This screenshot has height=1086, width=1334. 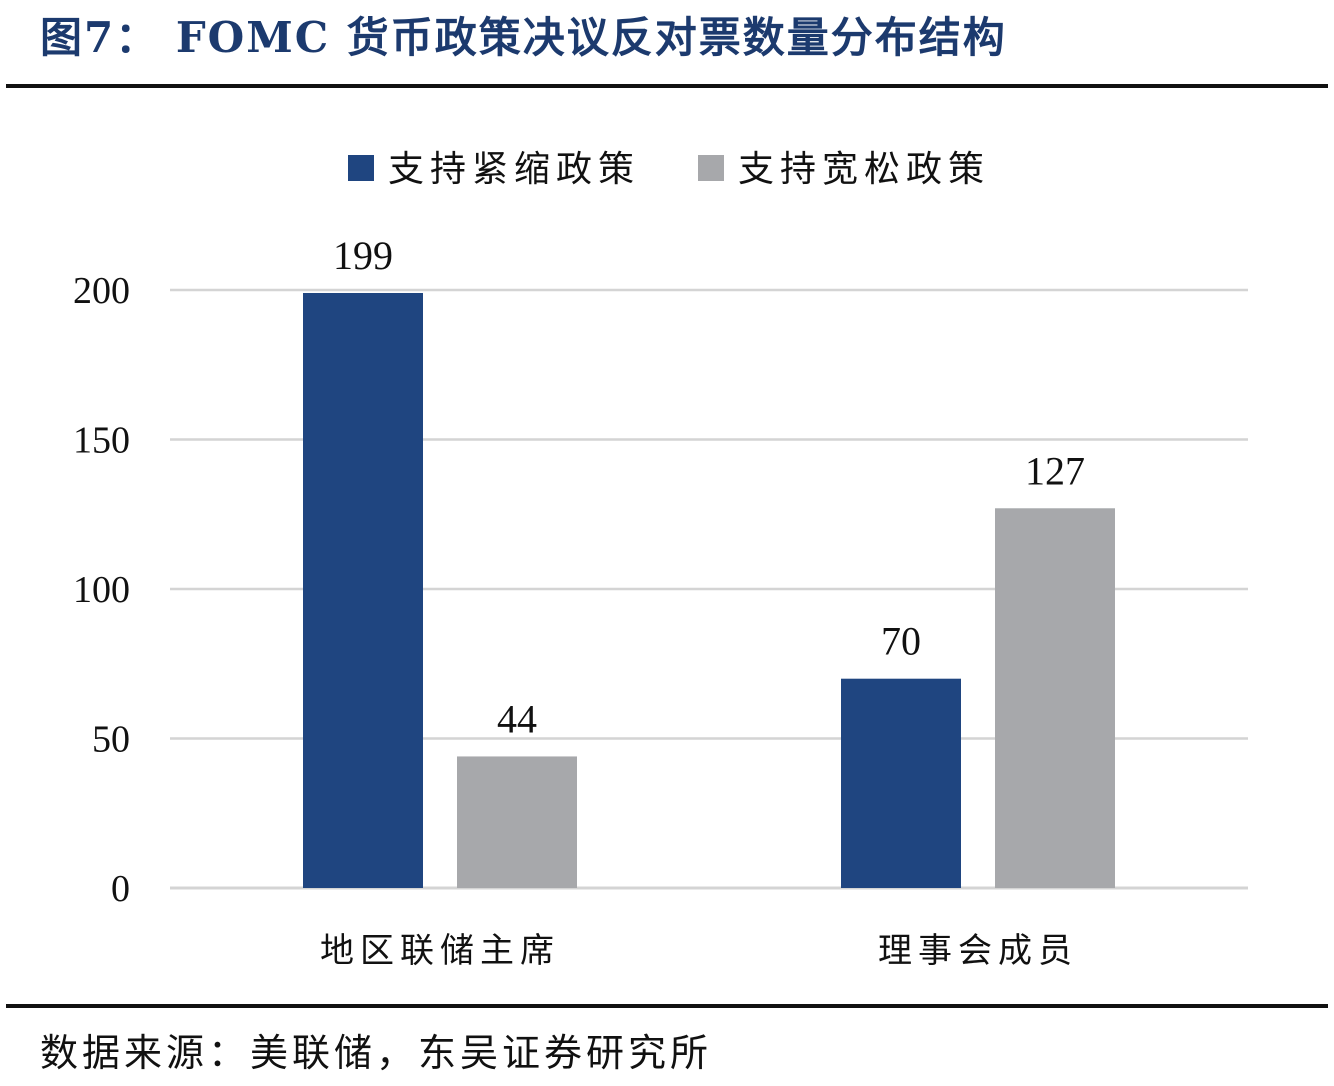 I want to click on data-label: 199, so click(x=363, y=255).